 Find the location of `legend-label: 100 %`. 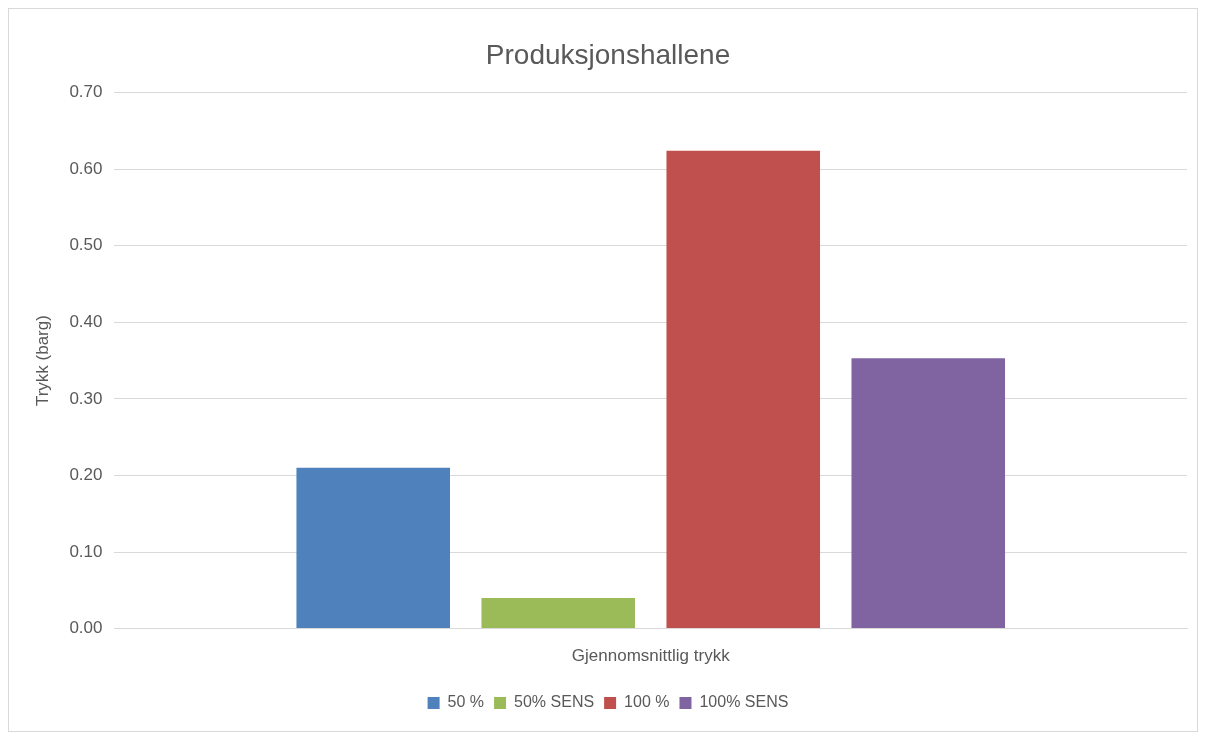

legend-label: 100 % is located at coordinates (647, 702).